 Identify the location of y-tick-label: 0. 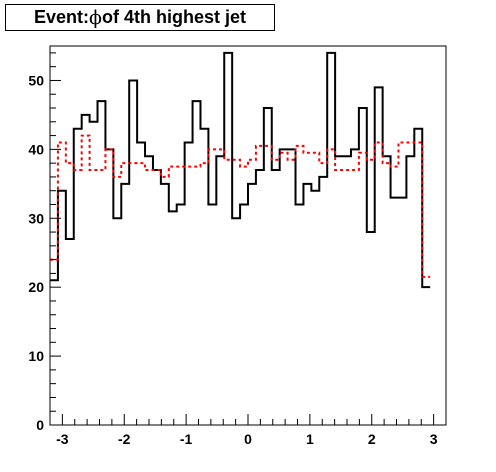
(40, 425).